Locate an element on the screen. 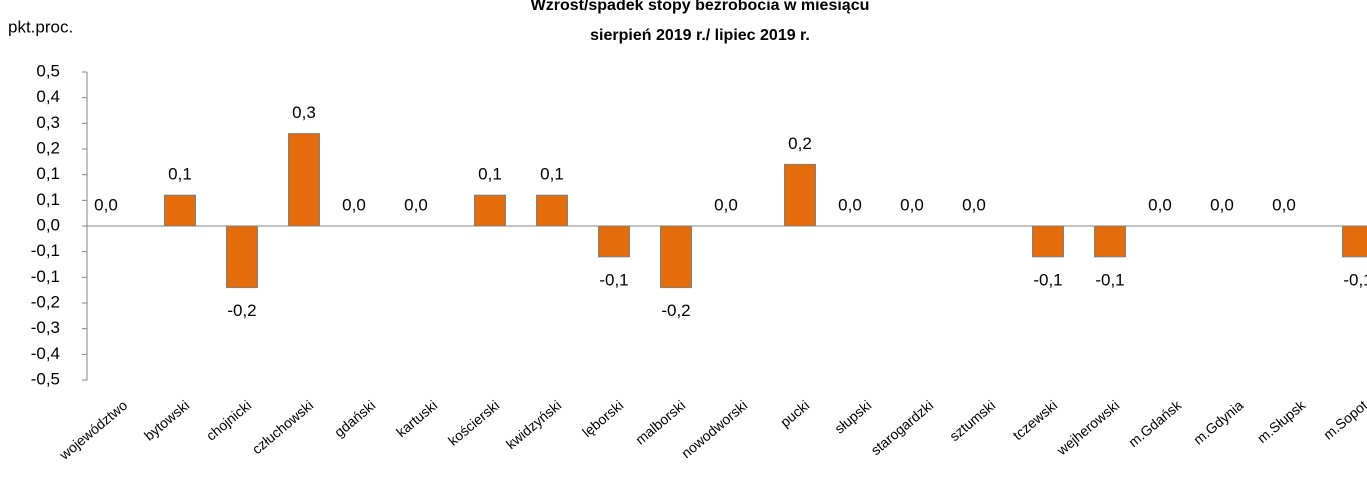 Image resolution: width=1367 pixels, height=502 pixels. y-tick-label: 0,4 is located at coordinates (48, 96).